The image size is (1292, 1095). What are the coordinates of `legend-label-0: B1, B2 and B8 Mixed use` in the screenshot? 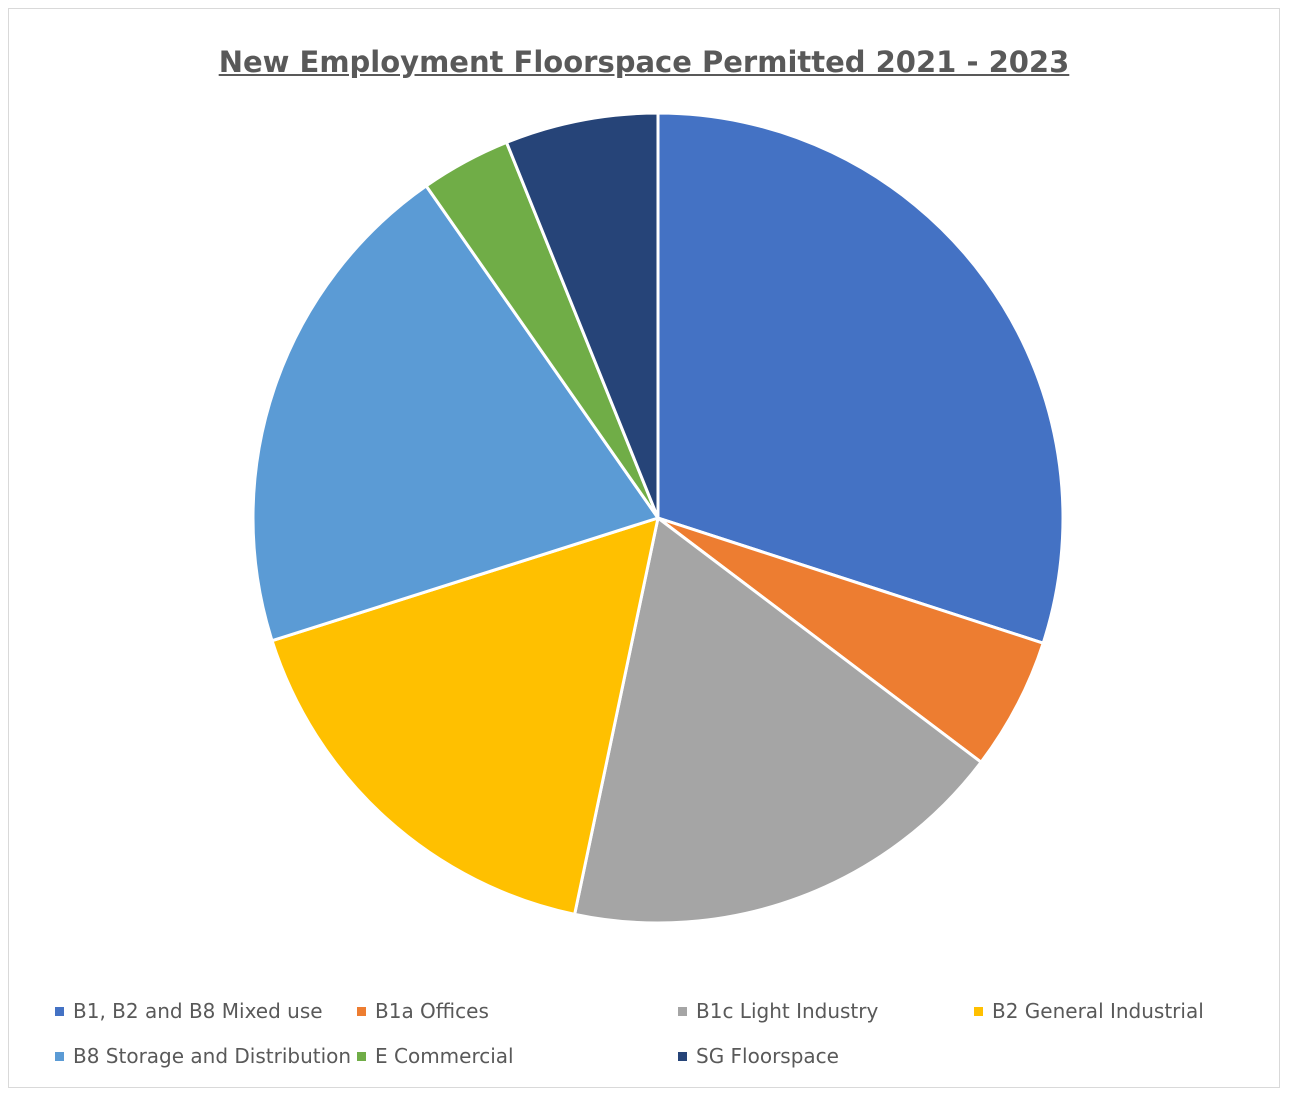 It's located at (198, 1011).